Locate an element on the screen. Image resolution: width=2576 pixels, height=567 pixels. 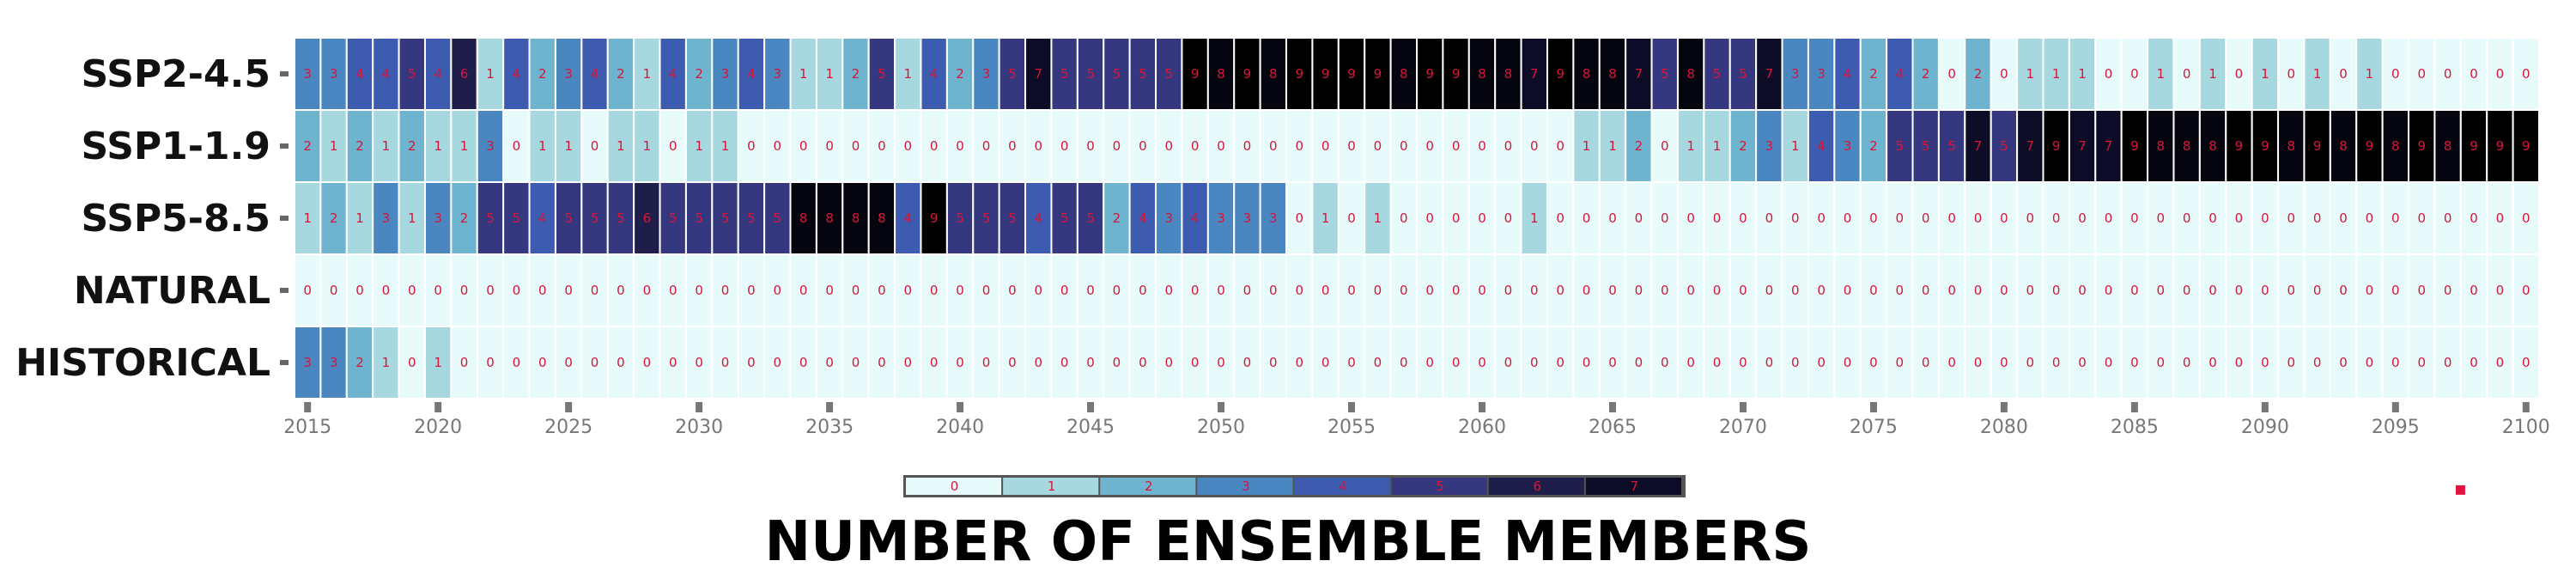
cell-value-label: 9 is located at coordinates (935, 218).